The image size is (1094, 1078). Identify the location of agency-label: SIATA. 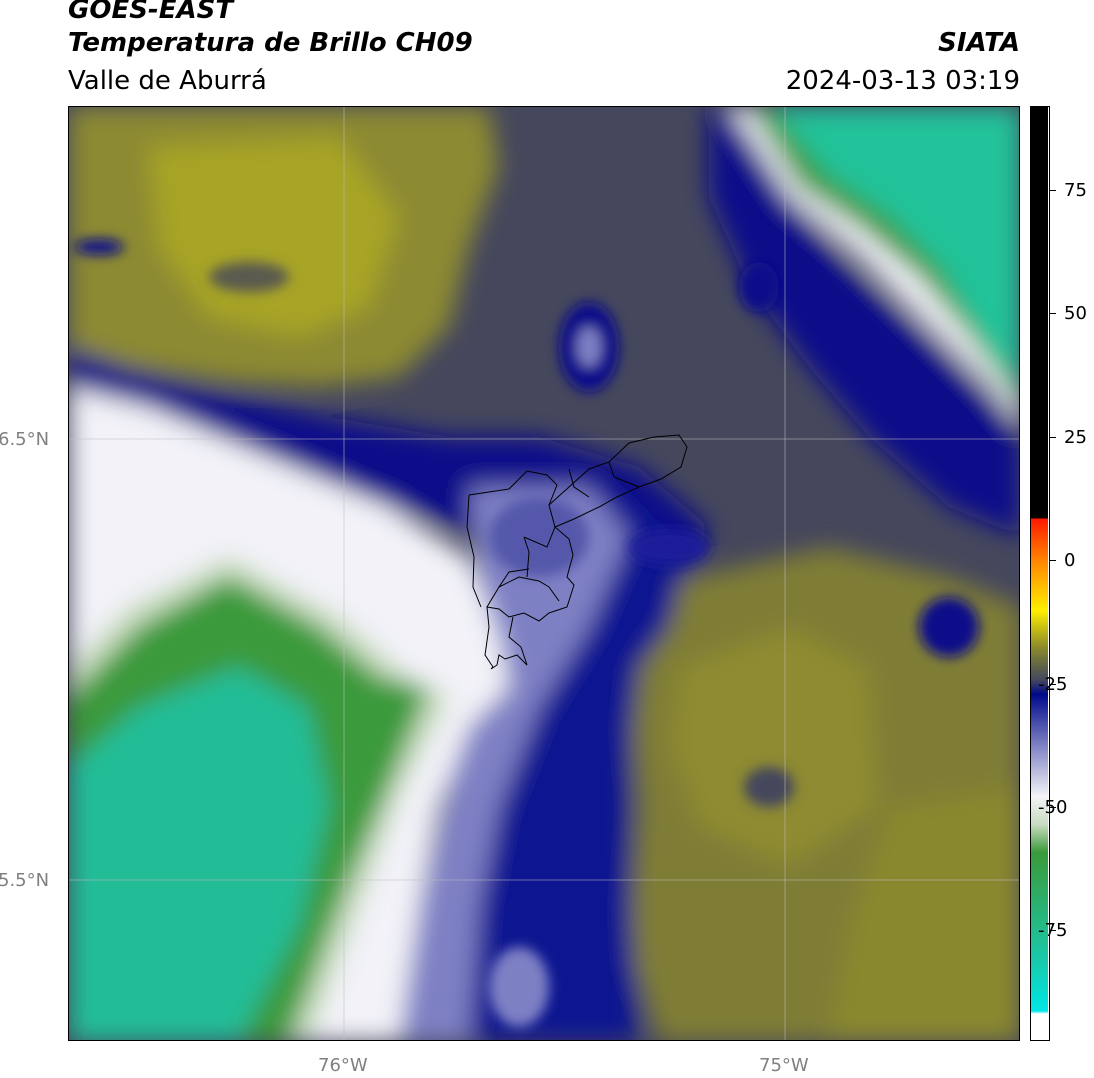
(979, 43).